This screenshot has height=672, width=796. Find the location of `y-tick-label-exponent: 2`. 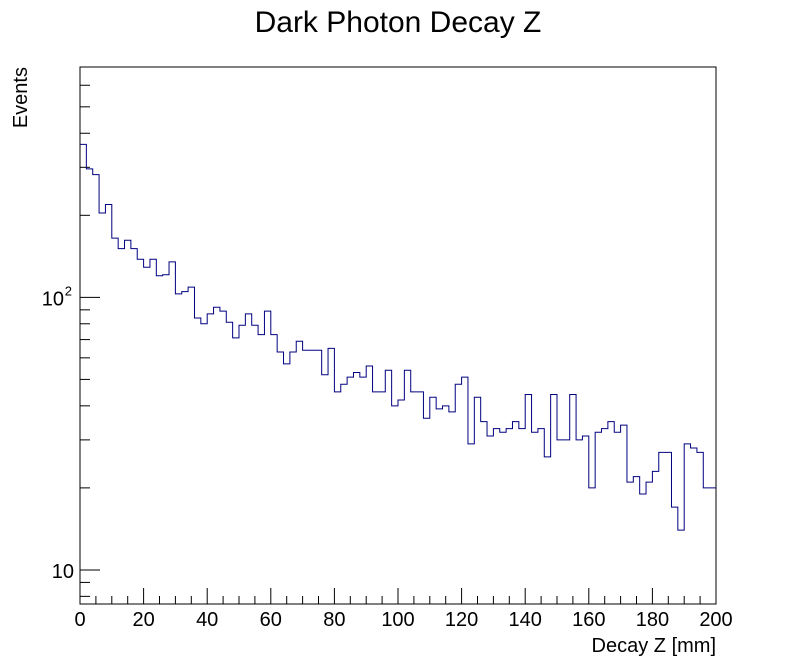

y-tick-label-exponent: 2 is located at coordinates (68, 290).